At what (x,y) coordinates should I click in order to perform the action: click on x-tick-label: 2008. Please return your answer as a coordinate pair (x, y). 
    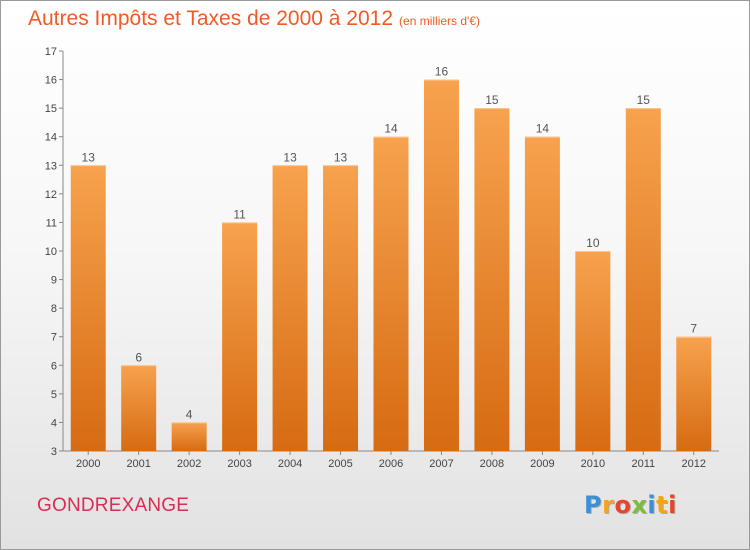
    Looking at the image, I should click on (492, 464).